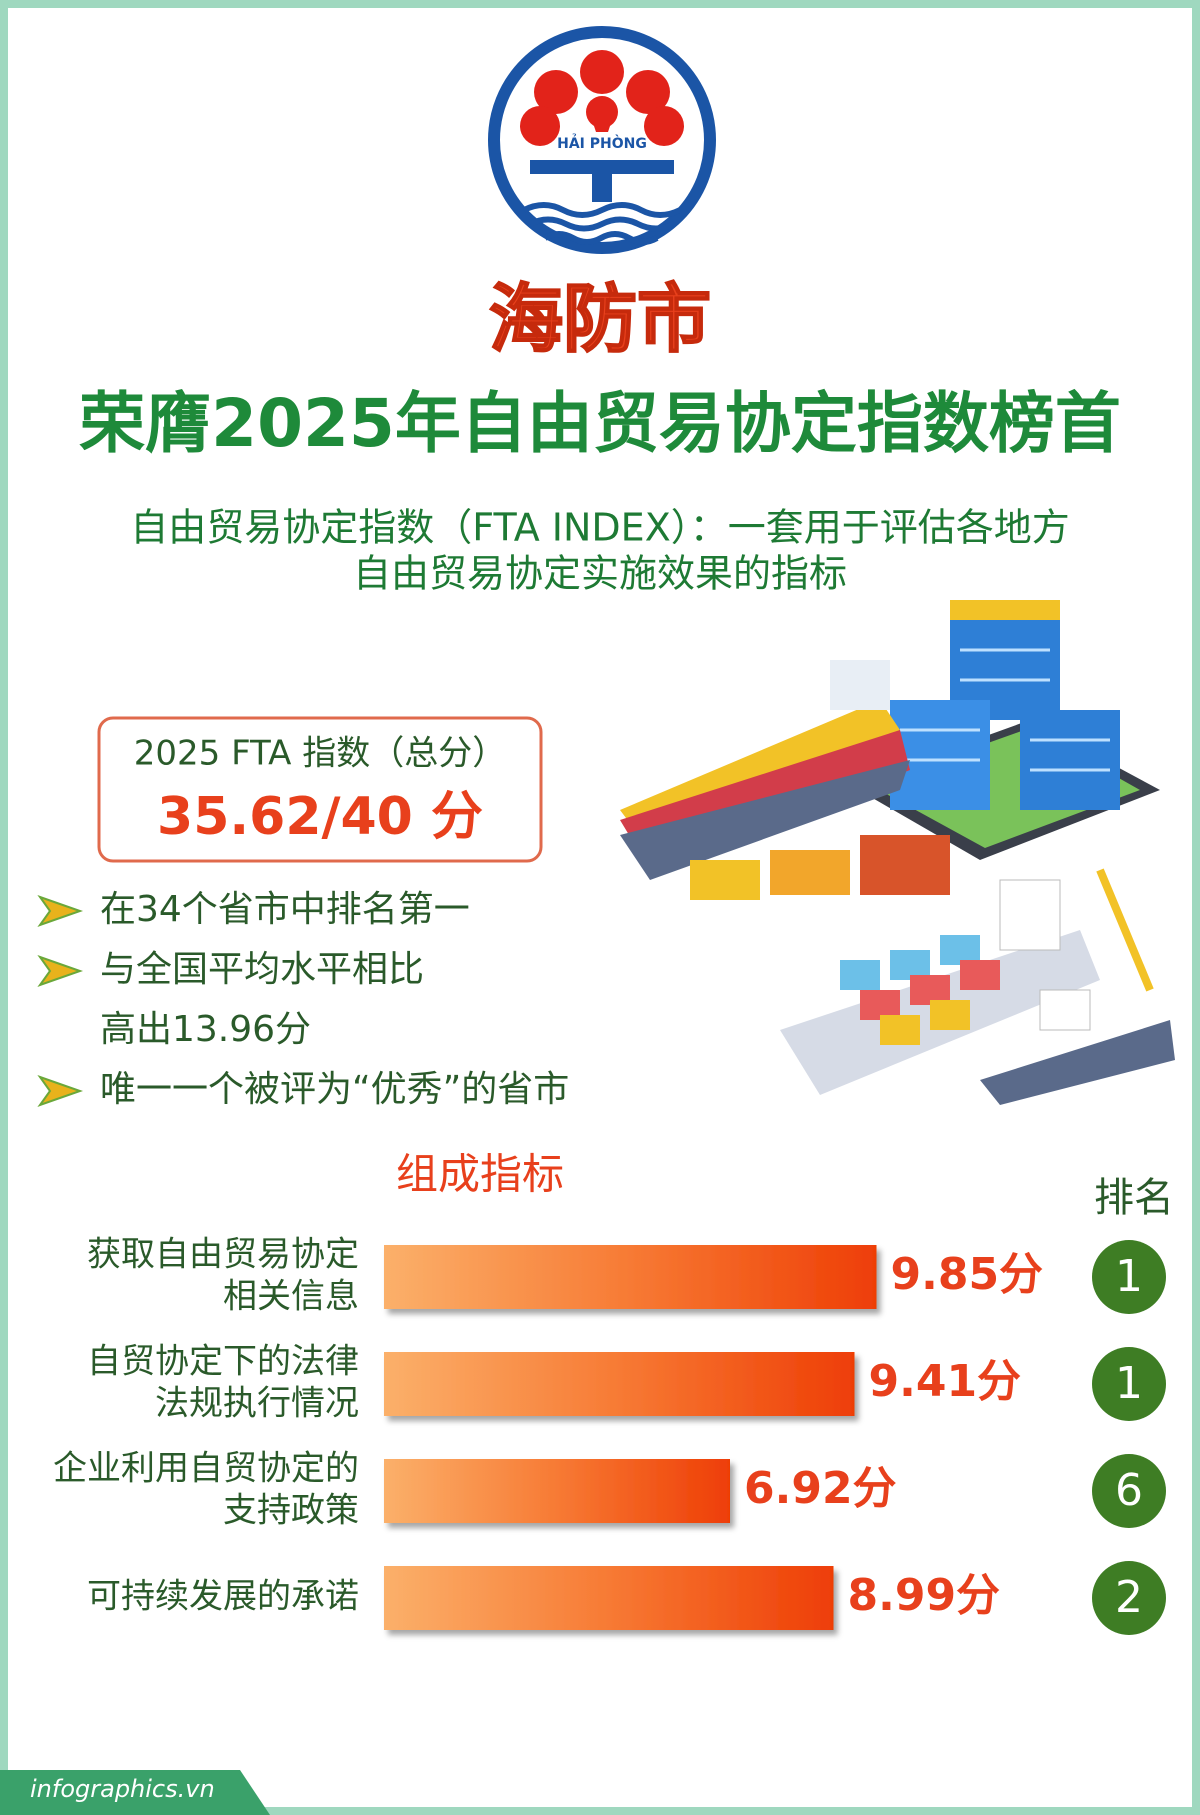 This screenshot has height=1815, width=1200. I want to click on chart-title: 组成指标, so click(480, 1174).